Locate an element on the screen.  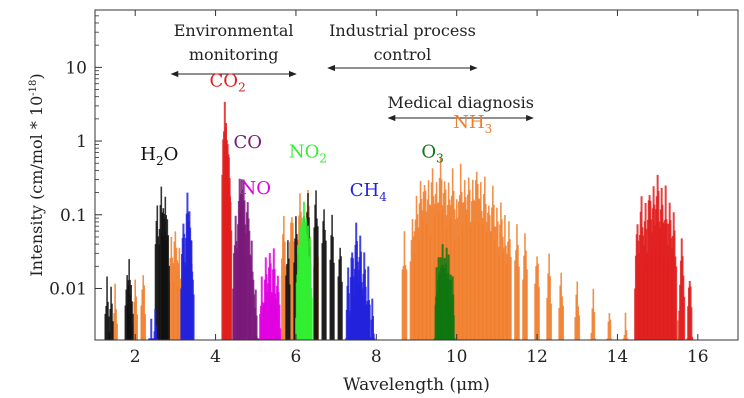
y-tick-label: 0.01 is located at coordinates (68, 289).